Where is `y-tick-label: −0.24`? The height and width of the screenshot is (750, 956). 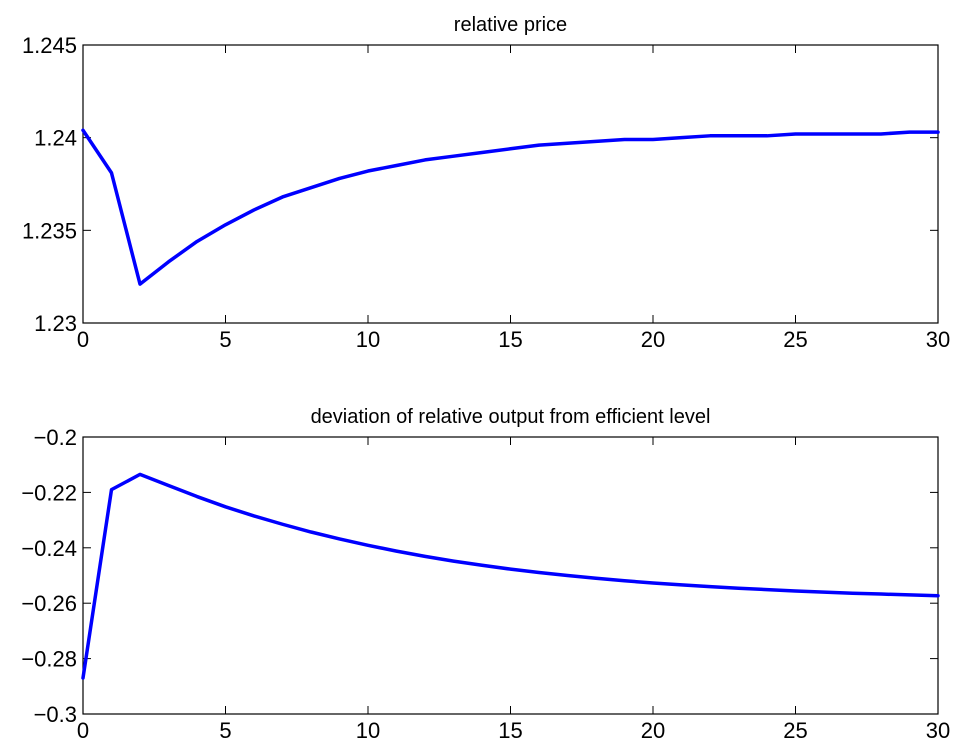
y-tick-label: −0.24 is located at coordinates (49, 548).